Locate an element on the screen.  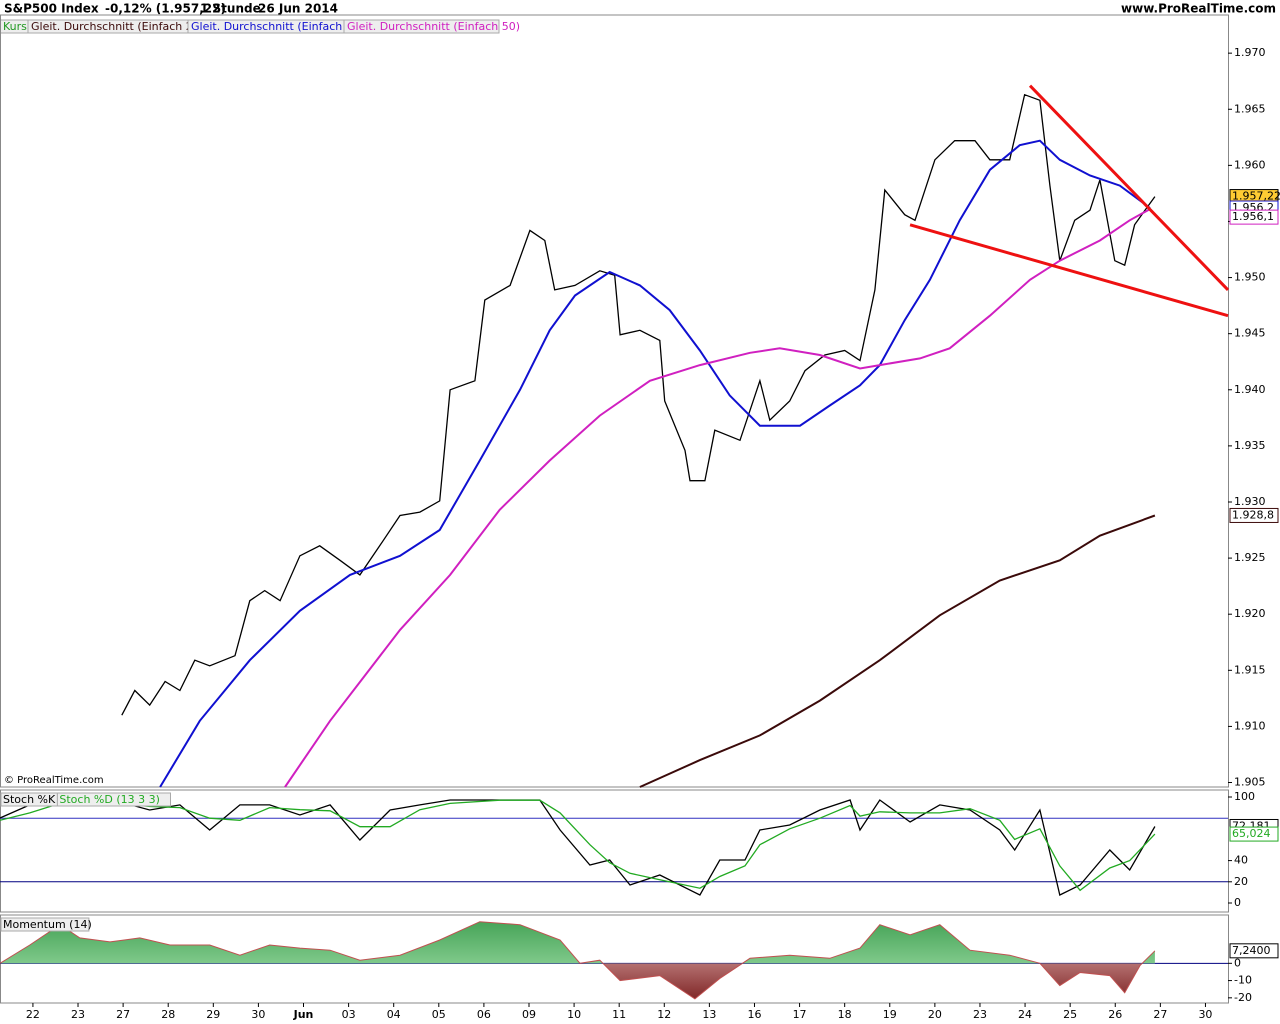
legend-tab is located at coordinates (421, 26).